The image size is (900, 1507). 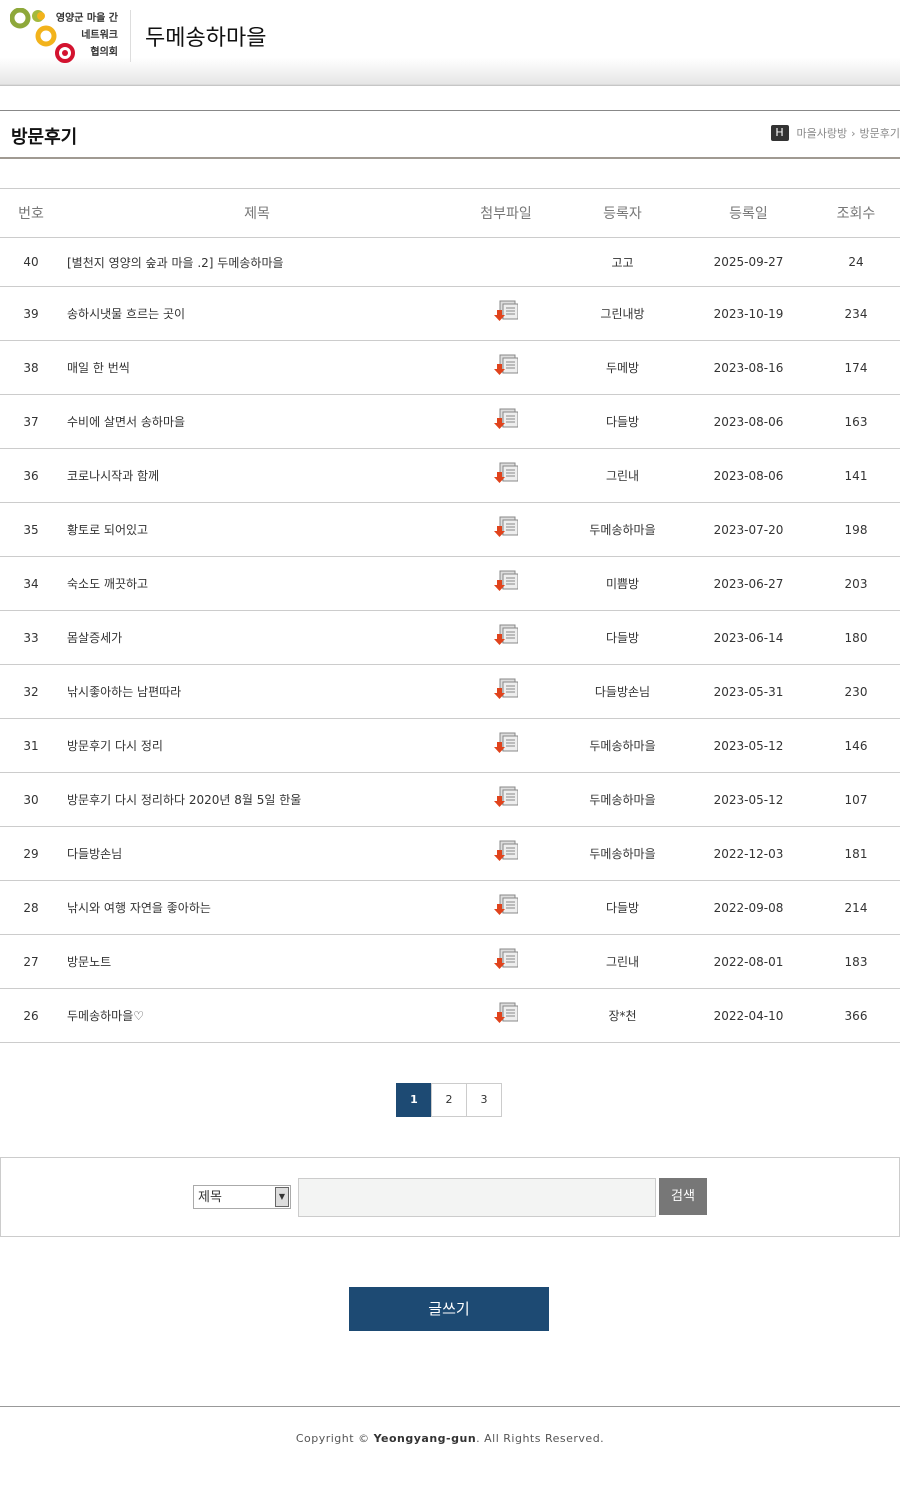 I want to click on table-row: 39 송하시냇물 흐르는 곳이 그린내방 2023-10-19 234, so click(x=450, y=313).